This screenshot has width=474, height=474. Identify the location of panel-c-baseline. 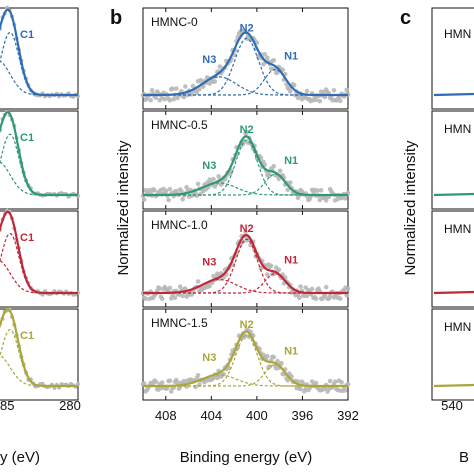
(453, 194).